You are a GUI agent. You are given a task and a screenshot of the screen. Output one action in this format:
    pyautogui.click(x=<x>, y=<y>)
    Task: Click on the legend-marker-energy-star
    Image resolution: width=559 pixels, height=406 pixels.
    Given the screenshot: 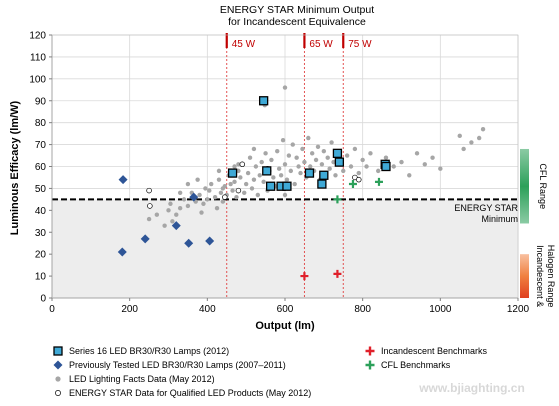 What is the action you would take?
    pyautogui.click(x=58, y=393)
    